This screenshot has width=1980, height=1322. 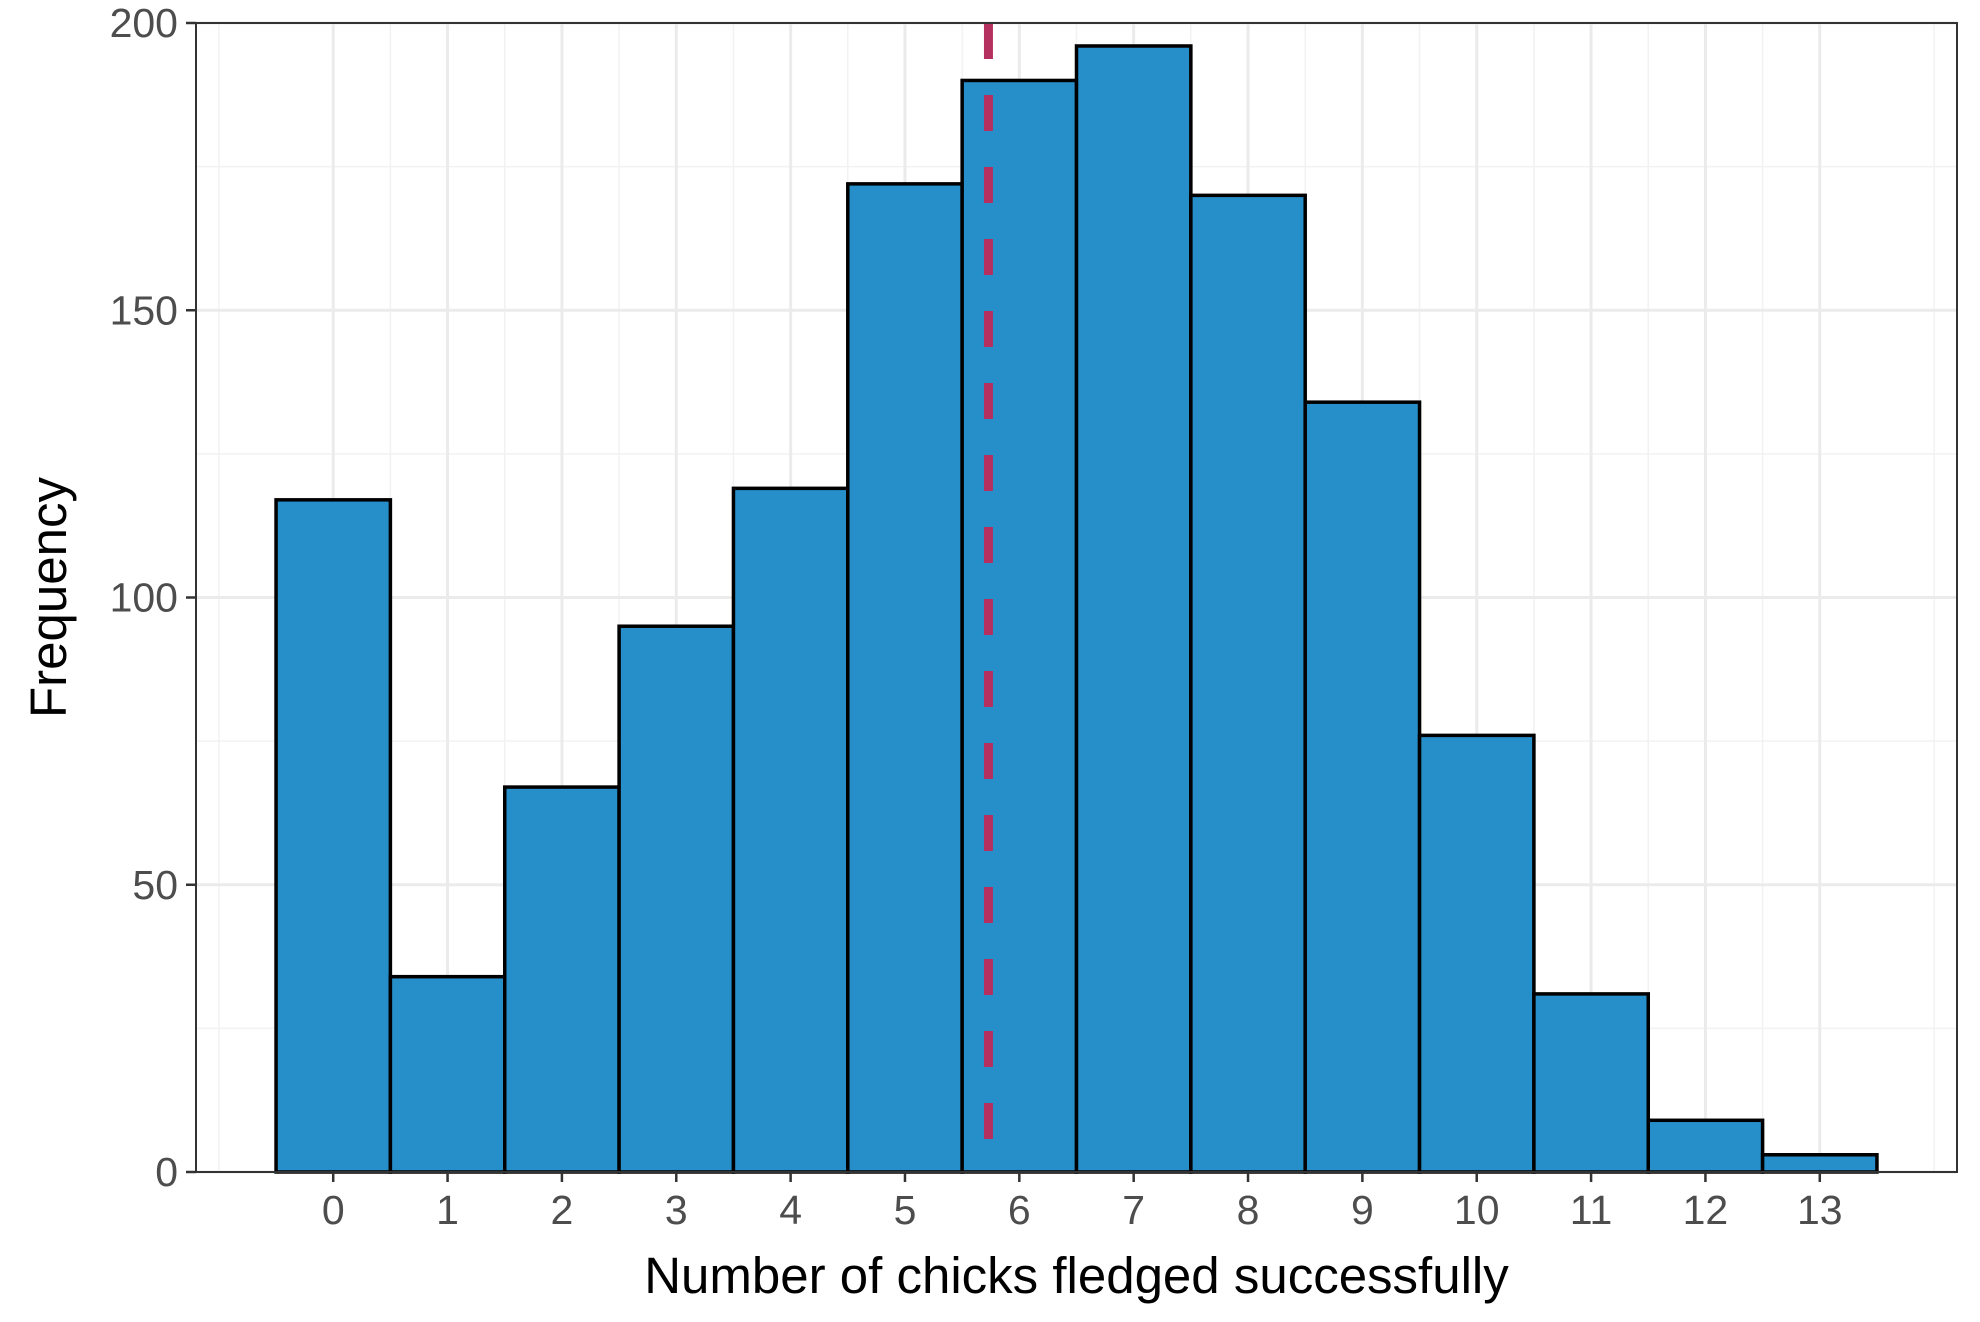 What do you see at coordinates (1076, 1275) in the screenshot?
I see `x-axis-title: Number of chicks fledged successfully` at bounding box center [1076, 1275].